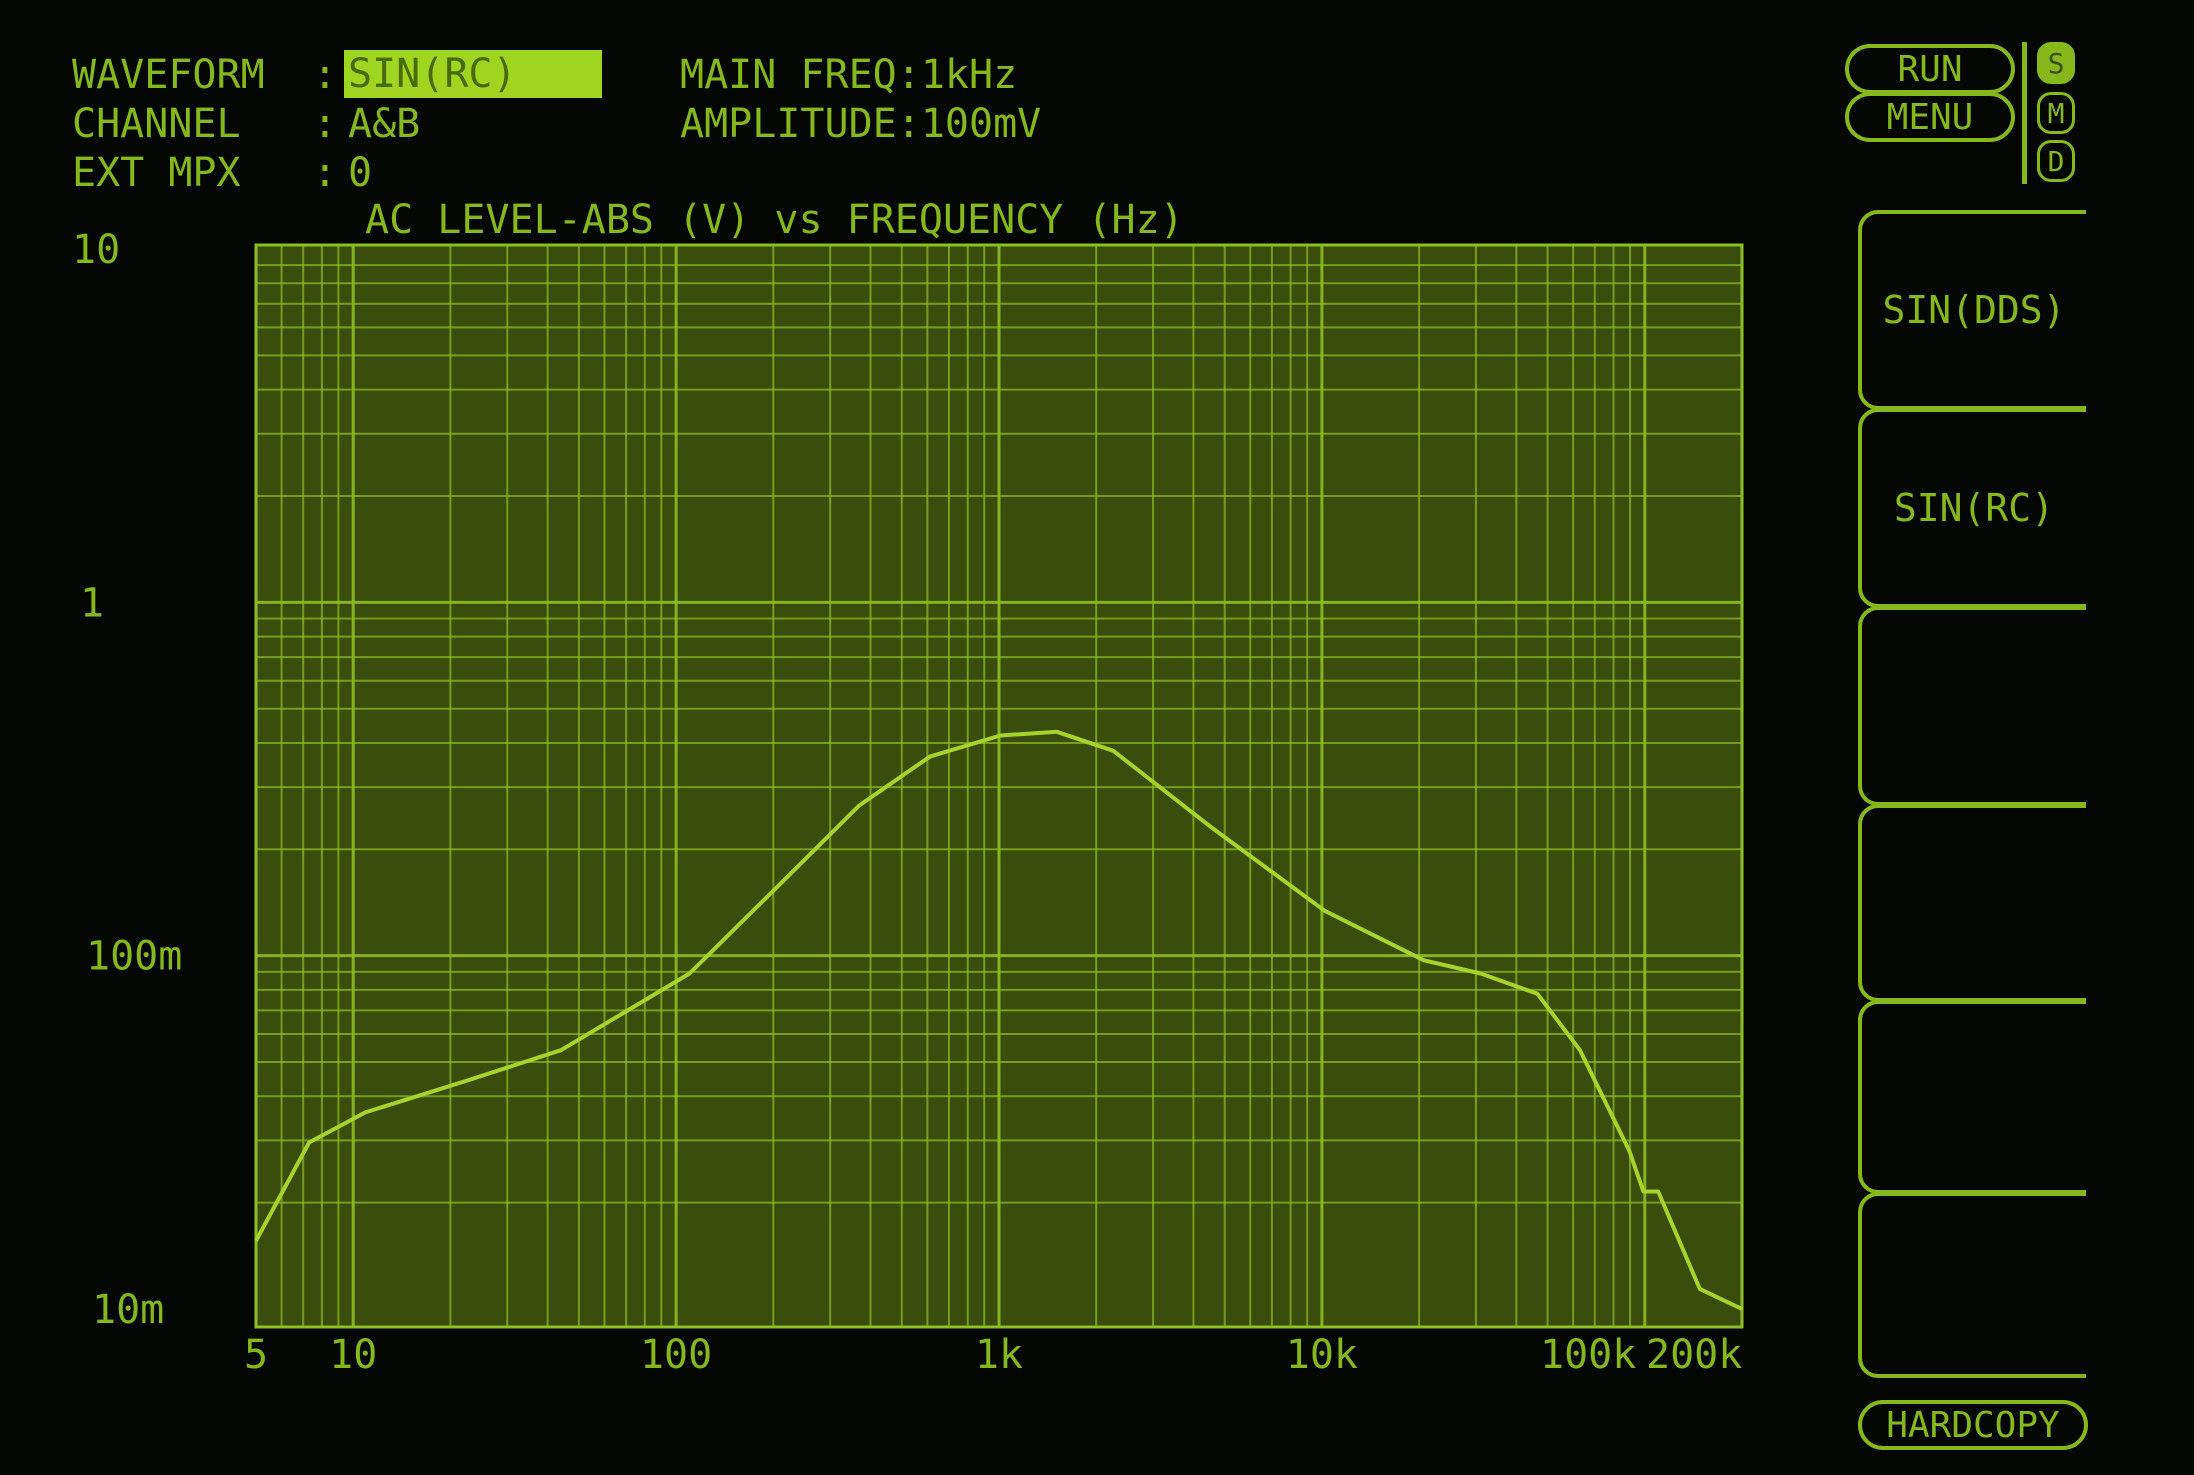 Image resolution: width=2194 pixels, height=1475 pixels. What do you see at coordinates (96, 250) in the screenshot?
I see `y-tick-label: 10` at bounding box center [96, 250].